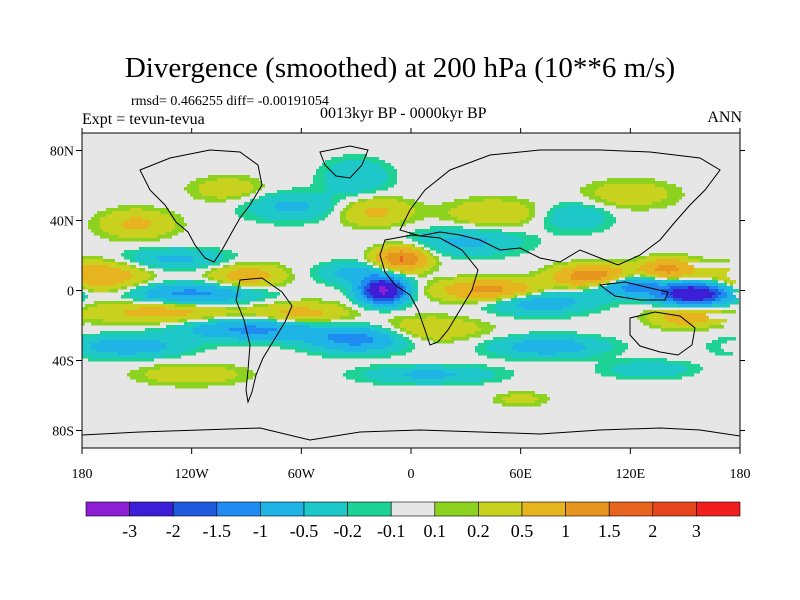 Image resolution: width=800 pixels, height=600 pixels. I want to click on north-america-coast, so click(201, 206).